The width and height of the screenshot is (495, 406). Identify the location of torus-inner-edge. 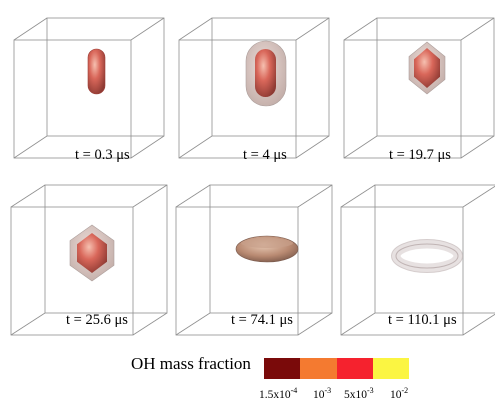
(427, 256).